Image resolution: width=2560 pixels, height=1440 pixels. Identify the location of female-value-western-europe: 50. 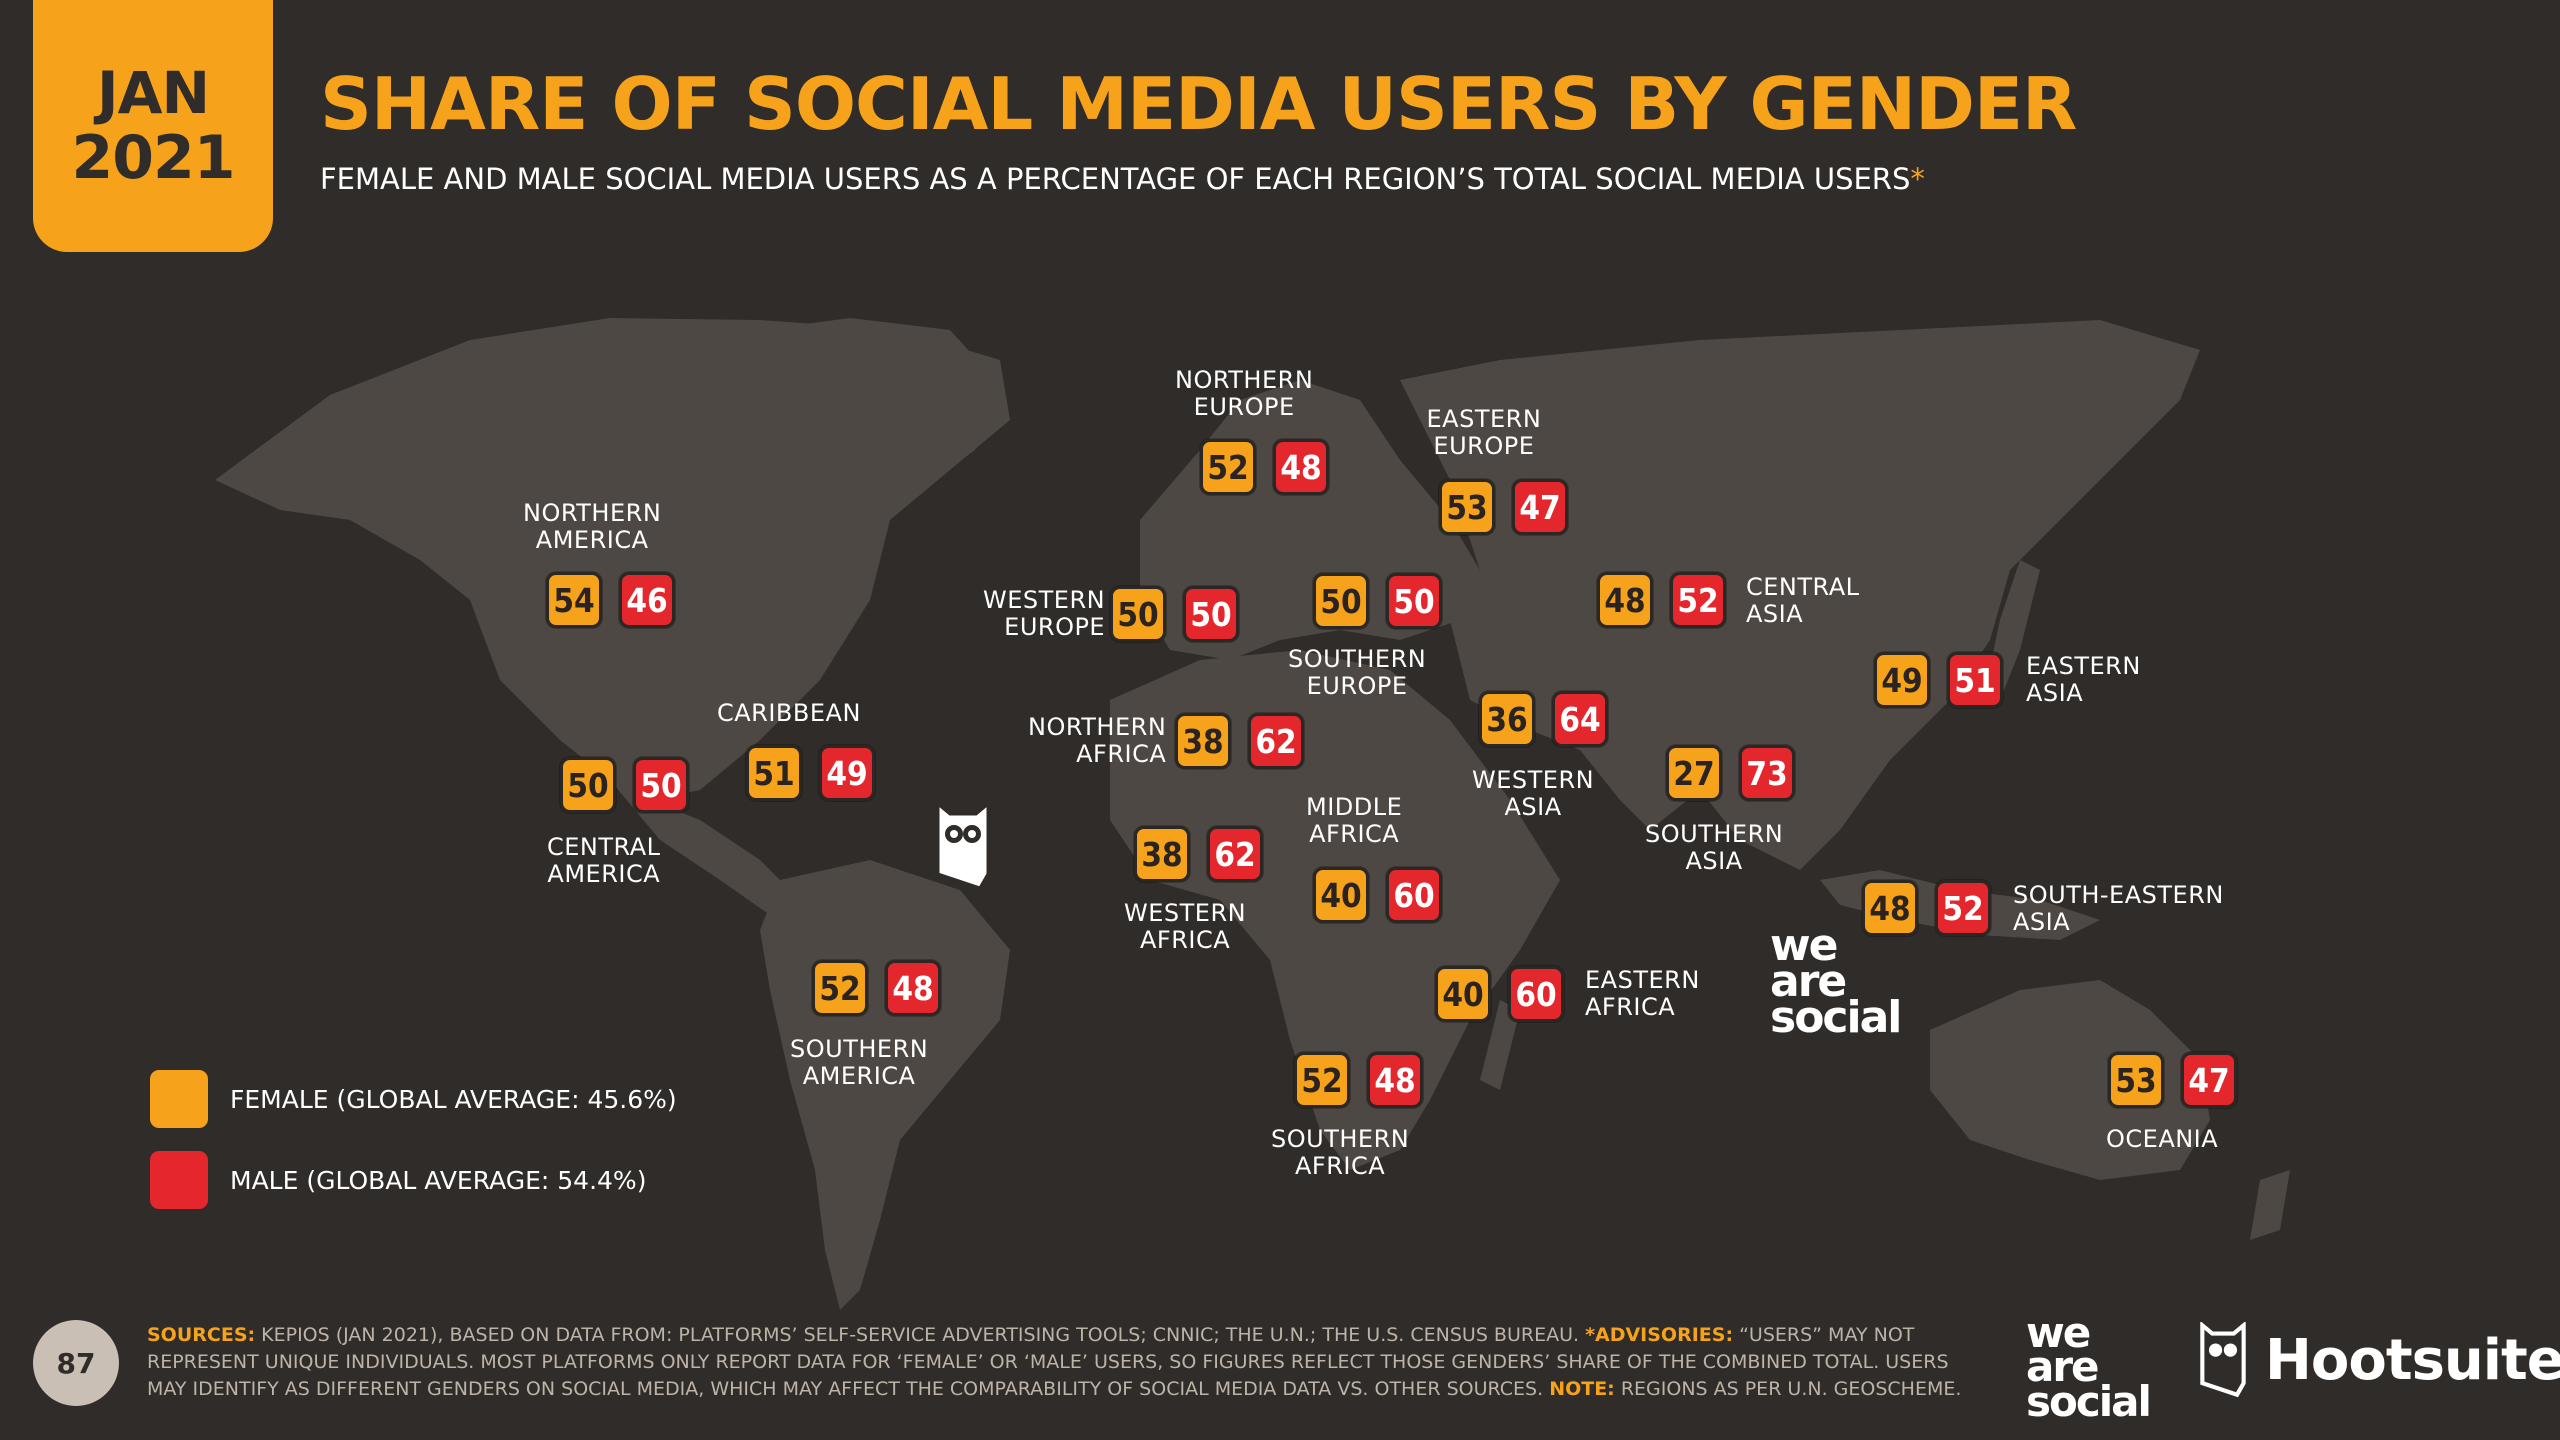
(1138, 614).